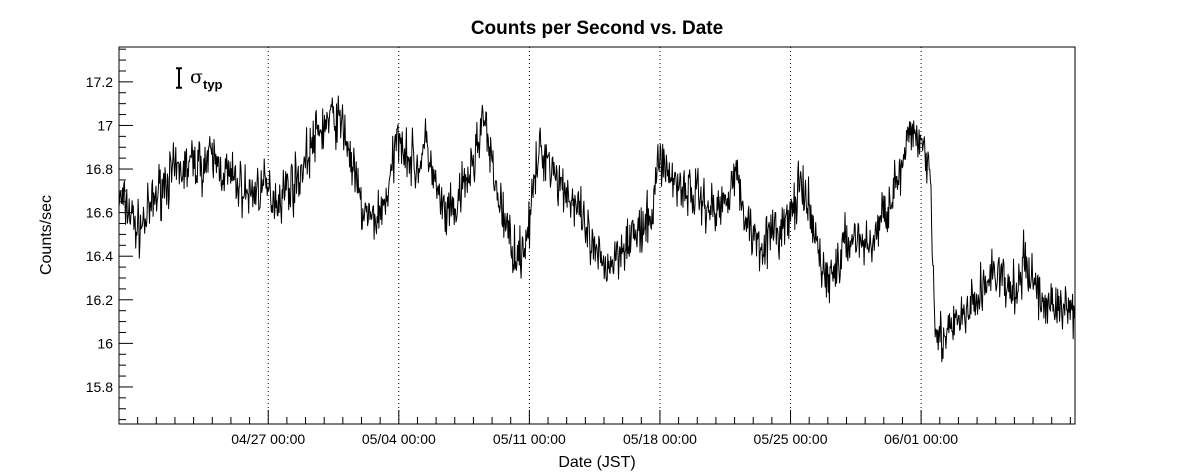  Describe the element at coordinates (921, 439) in the screenshot. I see `x-tick-label: 06/01 00:00` at that location.